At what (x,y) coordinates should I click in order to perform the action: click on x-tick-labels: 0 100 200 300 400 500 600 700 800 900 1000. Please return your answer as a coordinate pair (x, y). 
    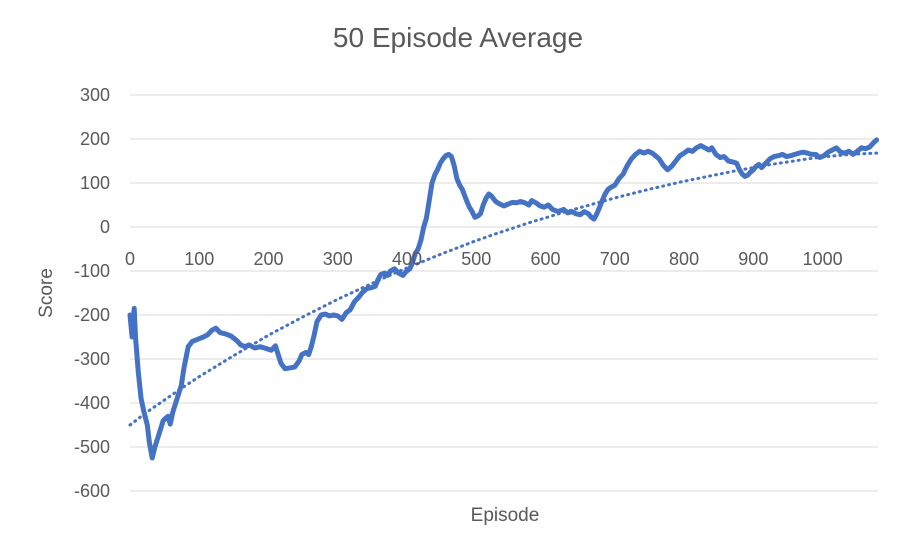
    Looking at the image, I should click on (484, 259).